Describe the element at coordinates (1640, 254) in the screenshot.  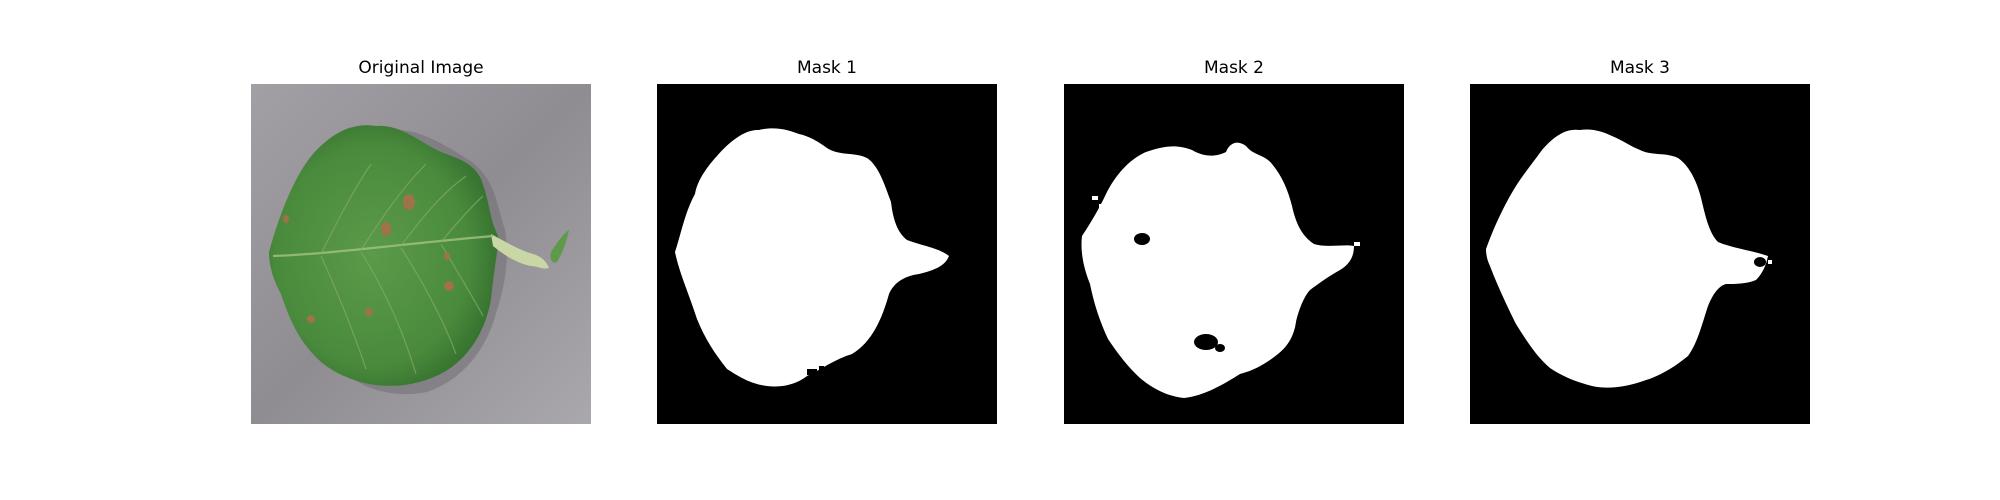
I see `mask-3-image` at that location.